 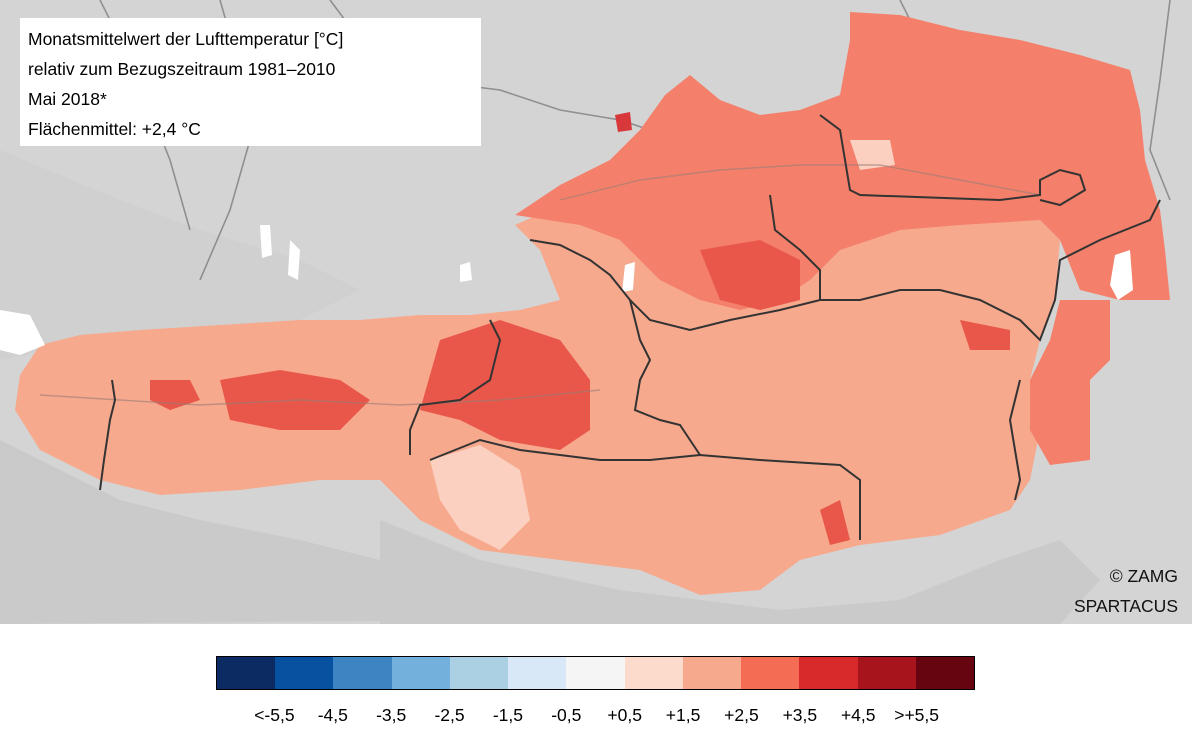 I want to click on legend-label-5: -0,5, so click(x=566, y=715).